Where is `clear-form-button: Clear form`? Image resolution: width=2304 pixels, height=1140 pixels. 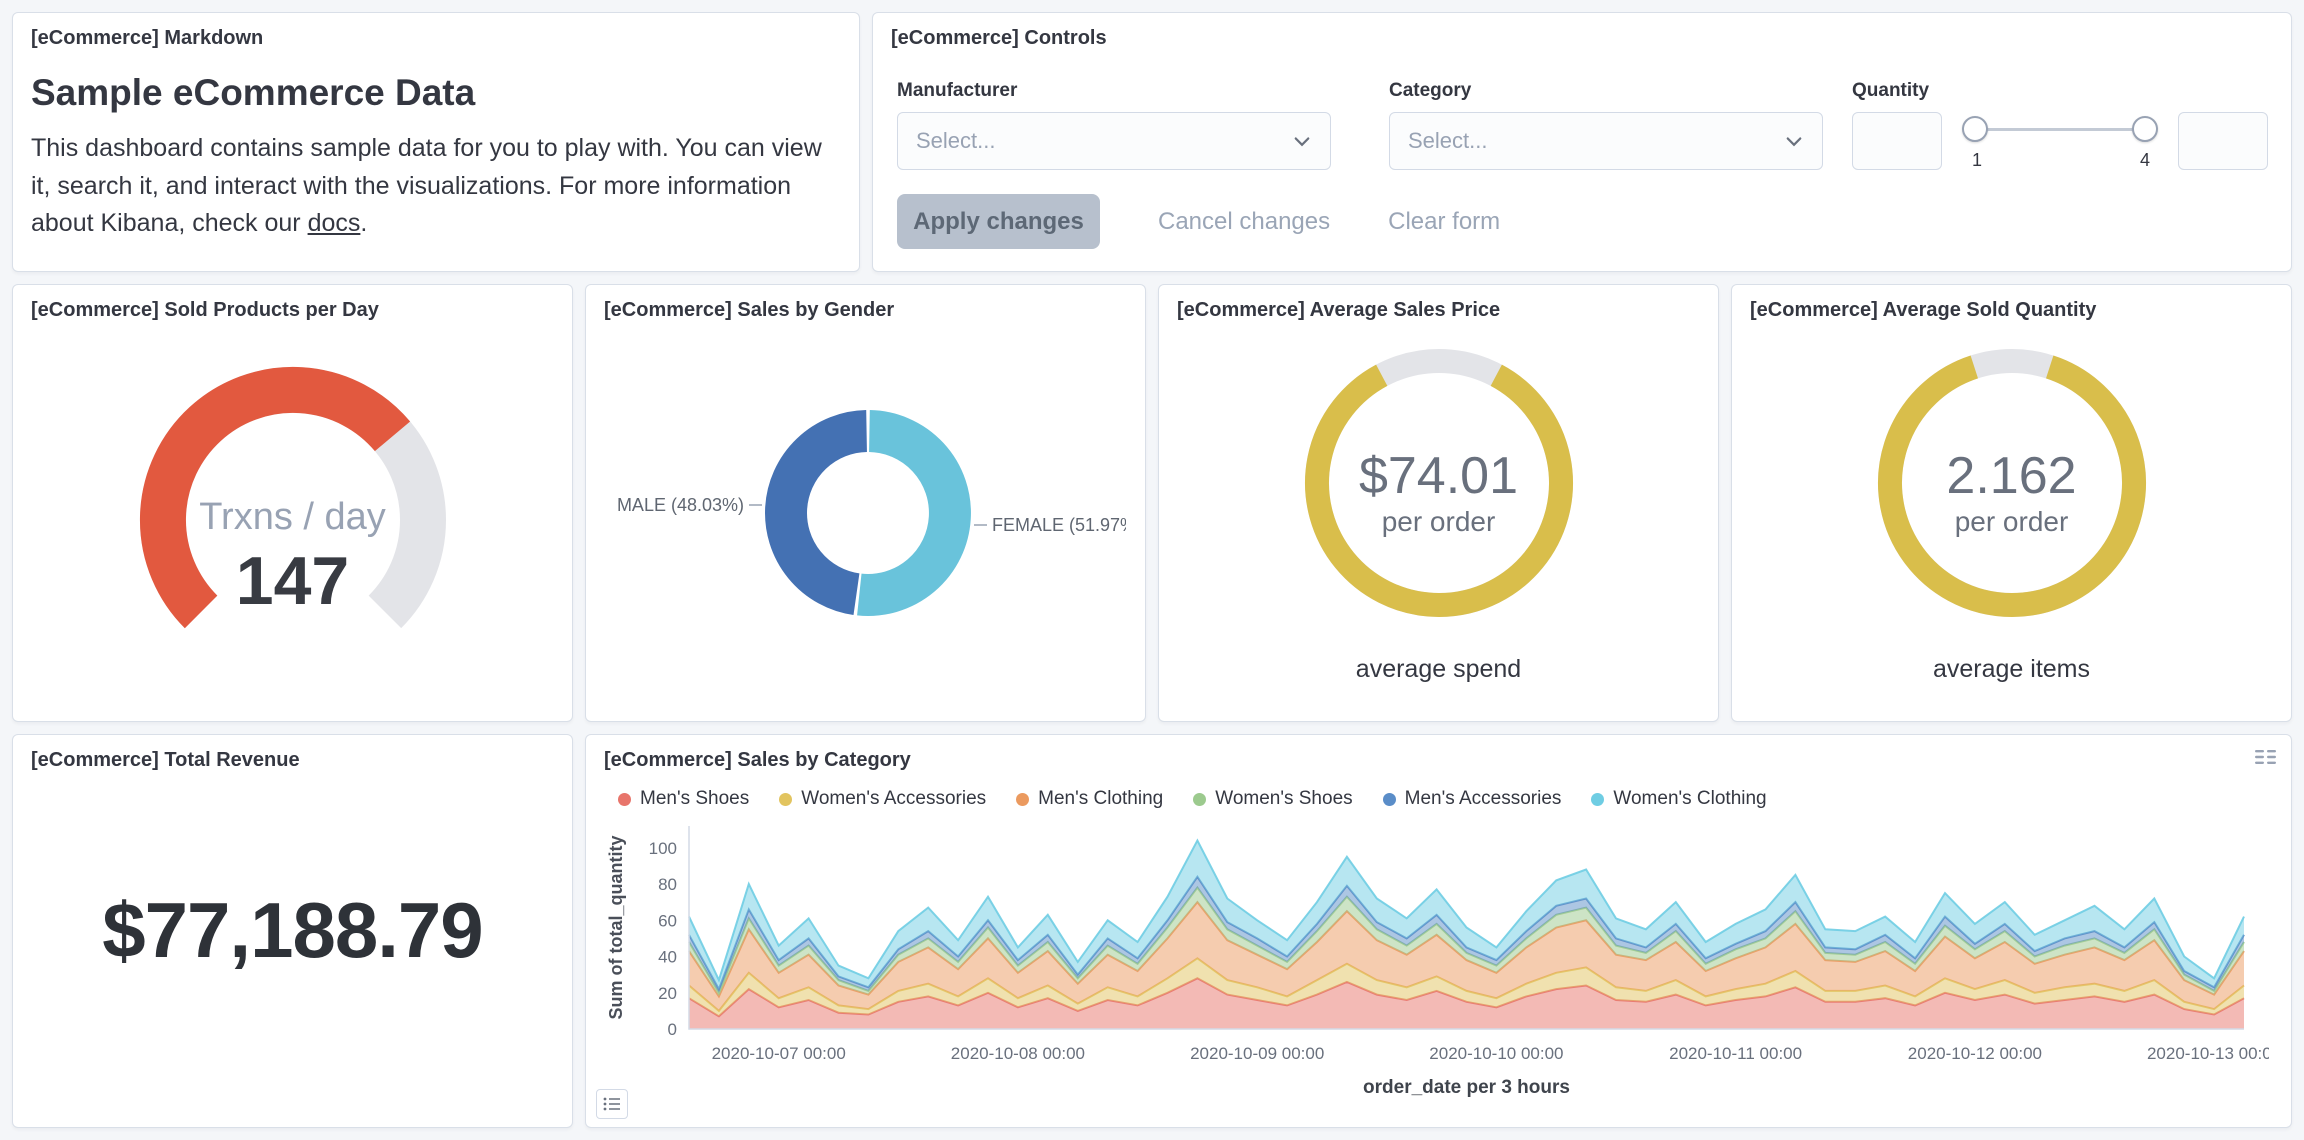
clear-form-button: Clear form is located at coordinates (1444, 221).